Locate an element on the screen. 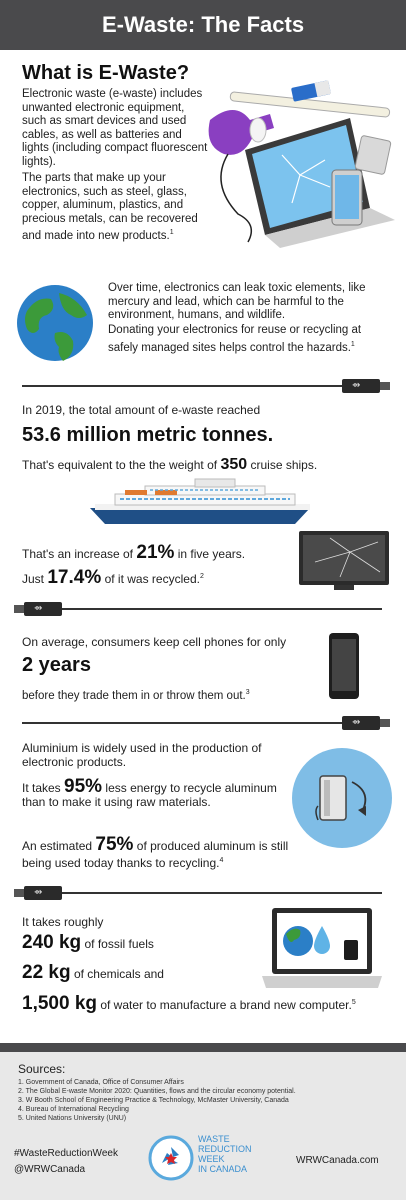  social-handle: @WRWCanada is located at coordinates (50, 1169).